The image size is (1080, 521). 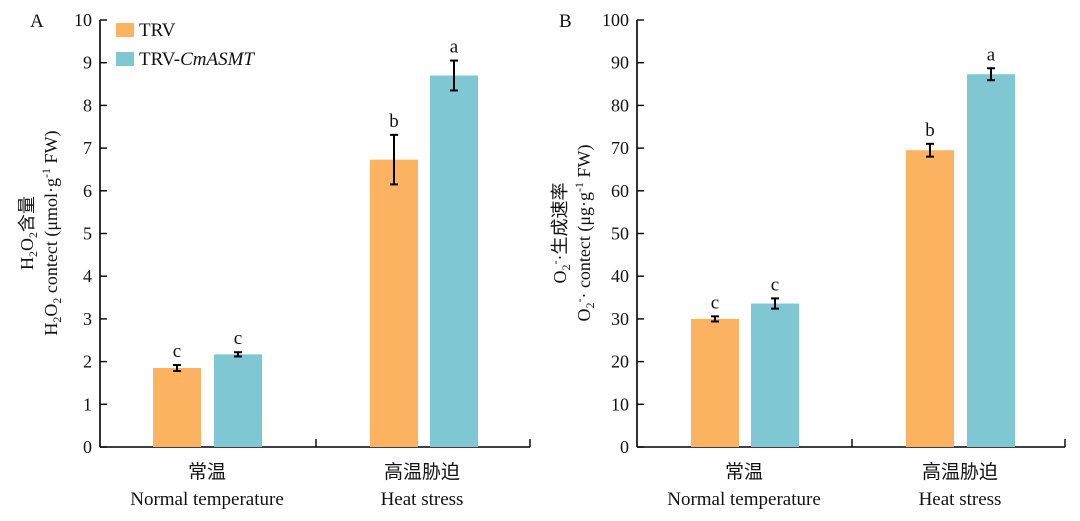 What do you see at coordinates (87, 319) in the screenshot?
I see `panel-a-y-tick-label: 3` at bounding box center [87, 319].